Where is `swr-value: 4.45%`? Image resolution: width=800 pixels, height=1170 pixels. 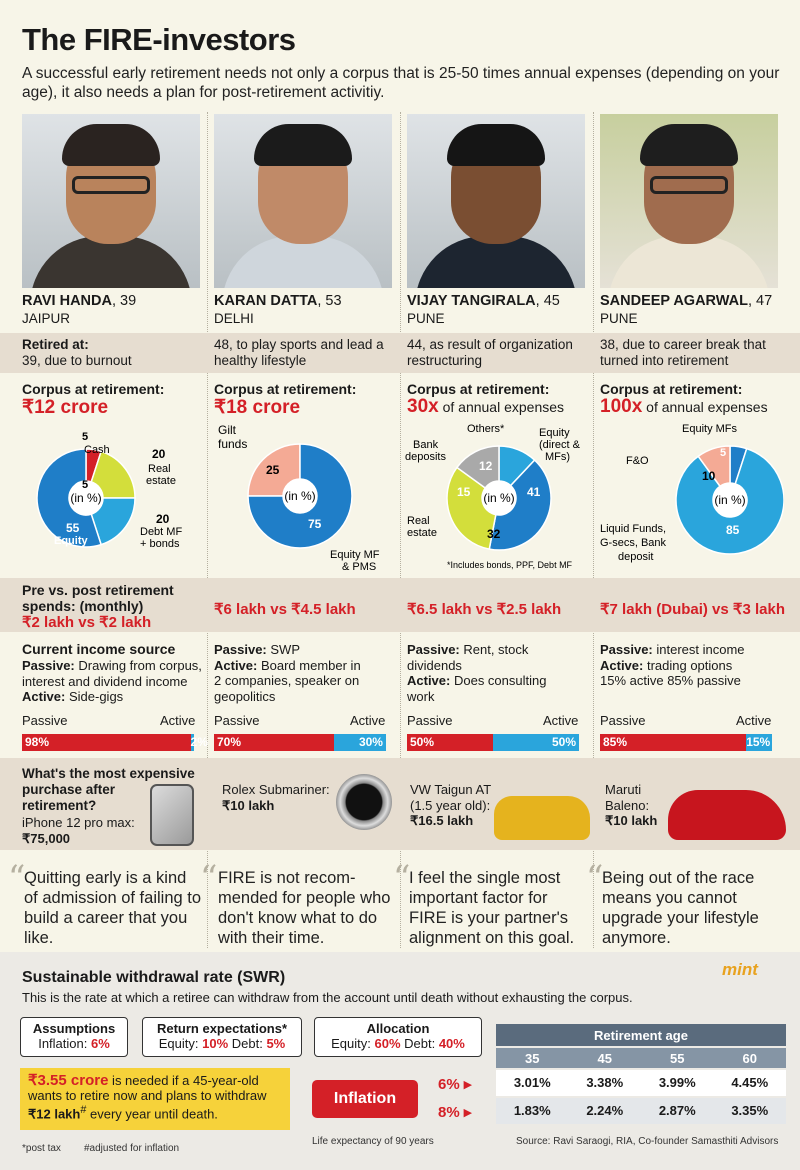 swr-value: 4.45% is located at coordinates (750, 1082).